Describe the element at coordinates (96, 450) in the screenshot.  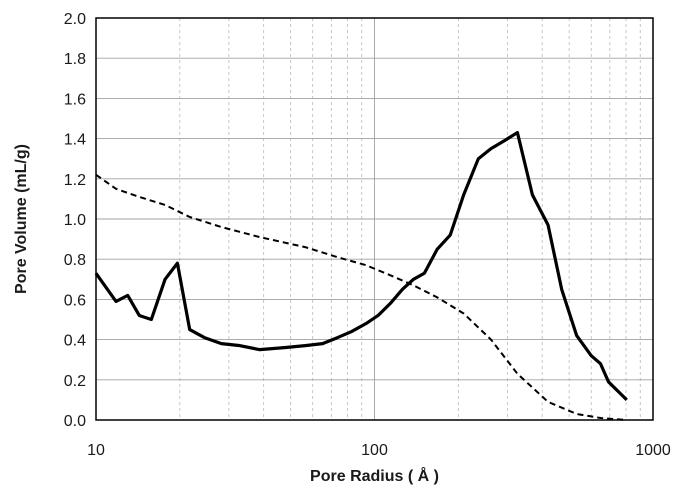
I see `x-tick-label: 10` at that location.